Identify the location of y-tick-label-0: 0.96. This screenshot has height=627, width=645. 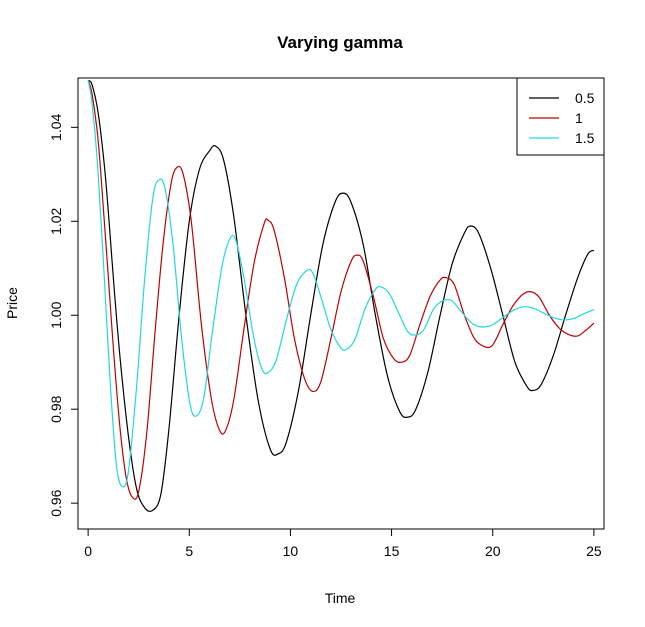
(56, 502).